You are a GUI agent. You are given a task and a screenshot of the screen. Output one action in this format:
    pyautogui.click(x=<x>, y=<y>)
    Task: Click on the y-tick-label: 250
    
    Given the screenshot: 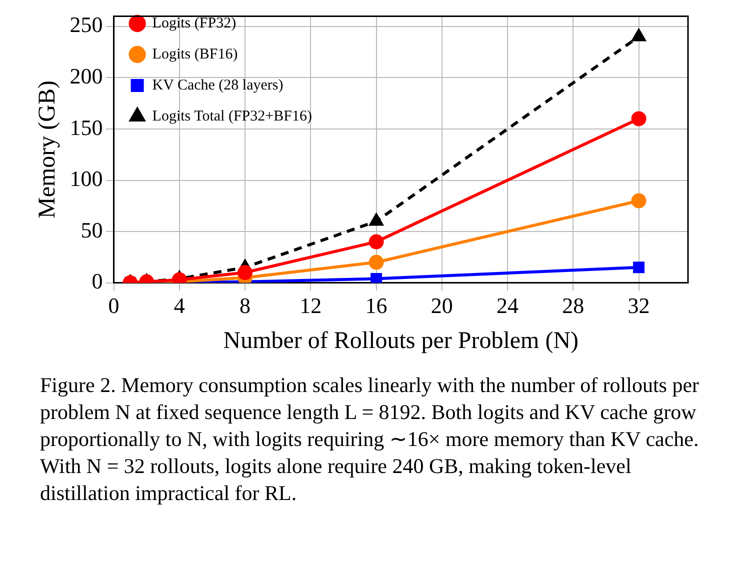 What is the action you would take?
    pyautogui.click(x=86, y=25)
    